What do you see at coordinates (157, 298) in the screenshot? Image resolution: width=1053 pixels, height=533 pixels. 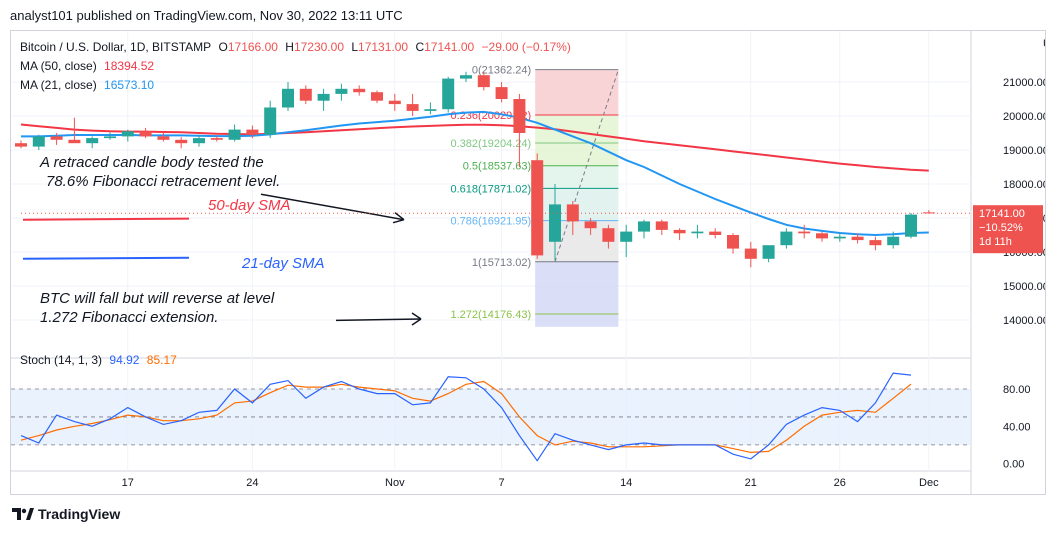 I see `fall-annotation-line1: BTC will fall but will reverse at level` at bounding box center [157, 298].